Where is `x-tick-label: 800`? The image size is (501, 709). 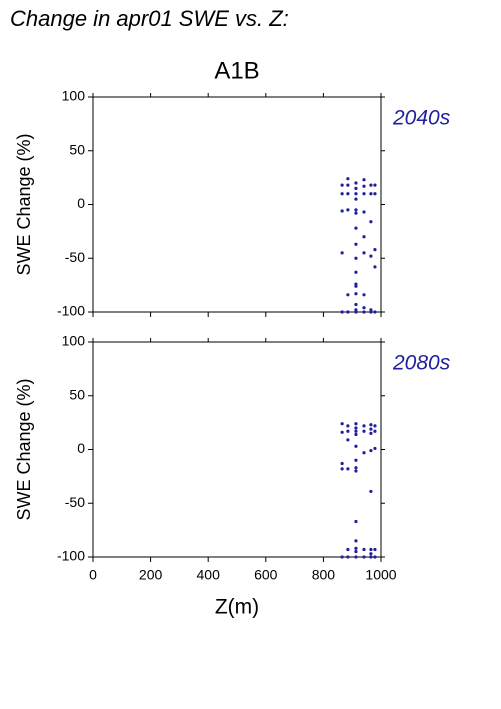 x-tick-label: 800 is located at coordinates (324, 575).